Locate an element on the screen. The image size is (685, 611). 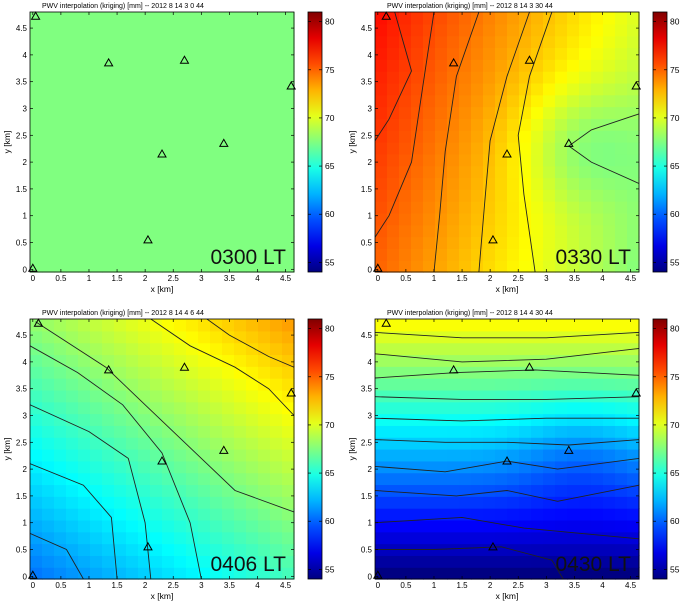
y-tick-label: 0.5 is located at coordinates (22, 550).